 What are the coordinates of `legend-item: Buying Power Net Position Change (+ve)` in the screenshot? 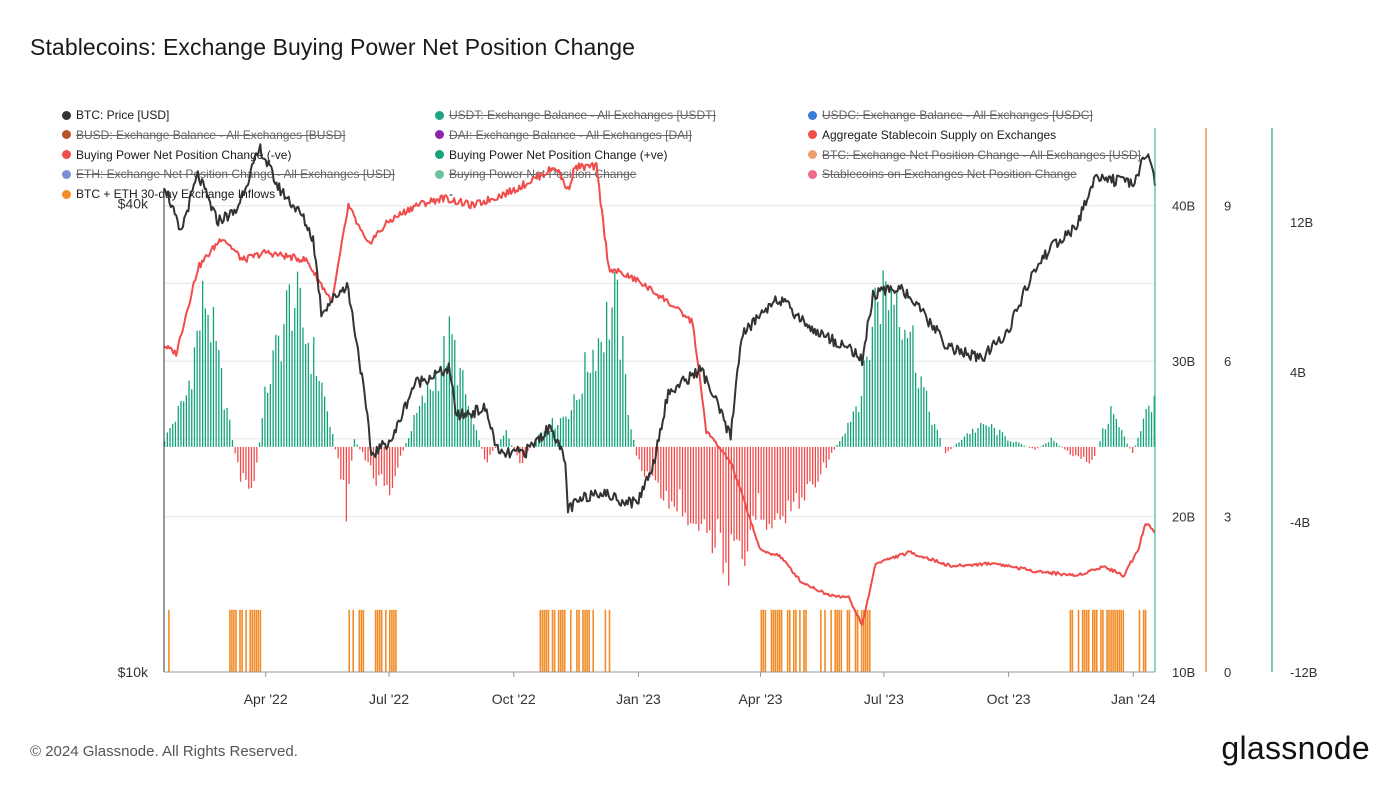 It's located at (551, 155).